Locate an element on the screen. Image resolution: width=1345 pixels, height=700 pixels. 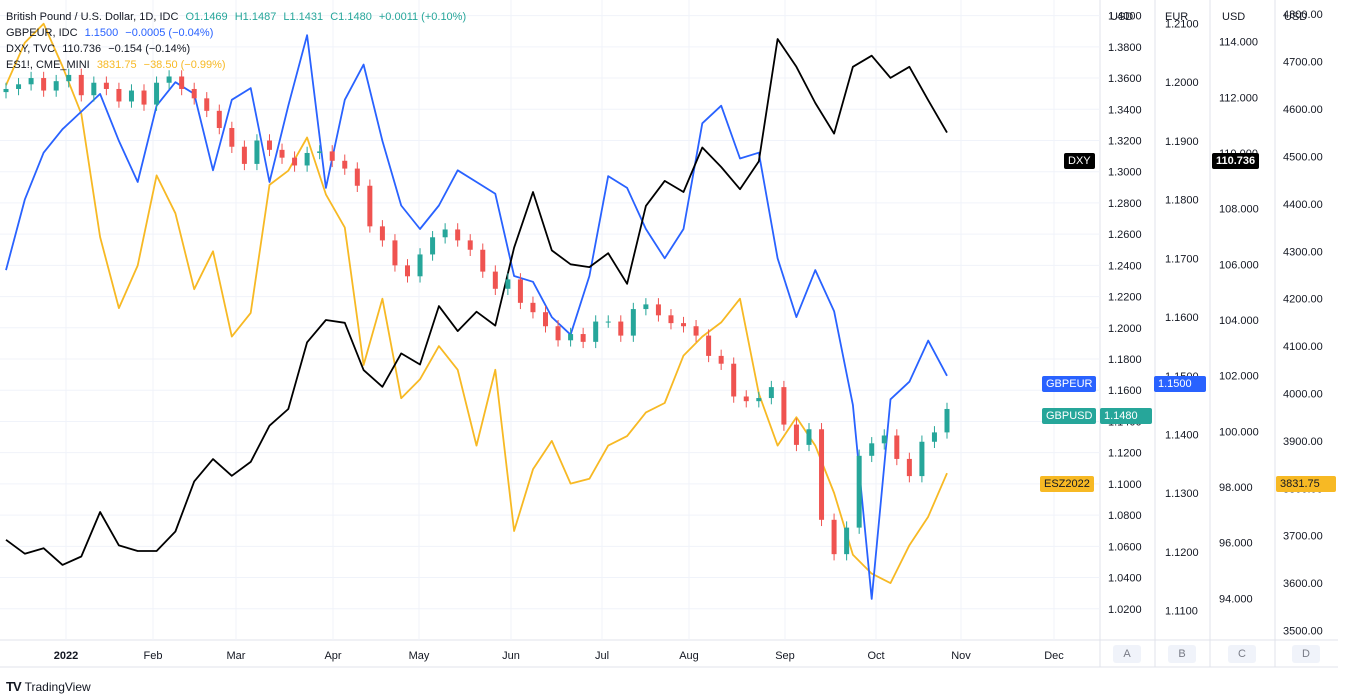
axis-c-tick-label: 106.000 is located at coordinates (1239, 265).